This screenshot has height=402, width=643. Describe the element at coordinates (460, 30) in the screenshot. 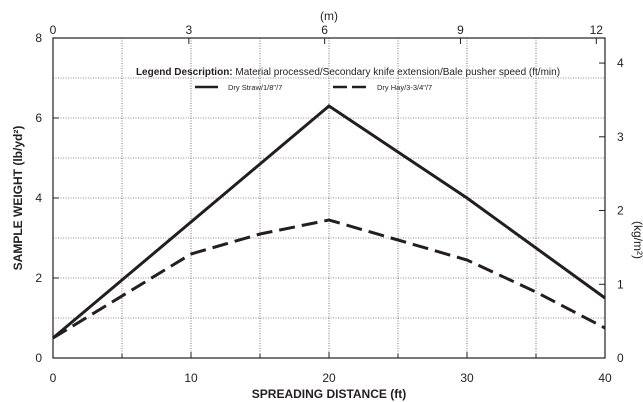

I see `x-top-tick-label: 9` at that location.